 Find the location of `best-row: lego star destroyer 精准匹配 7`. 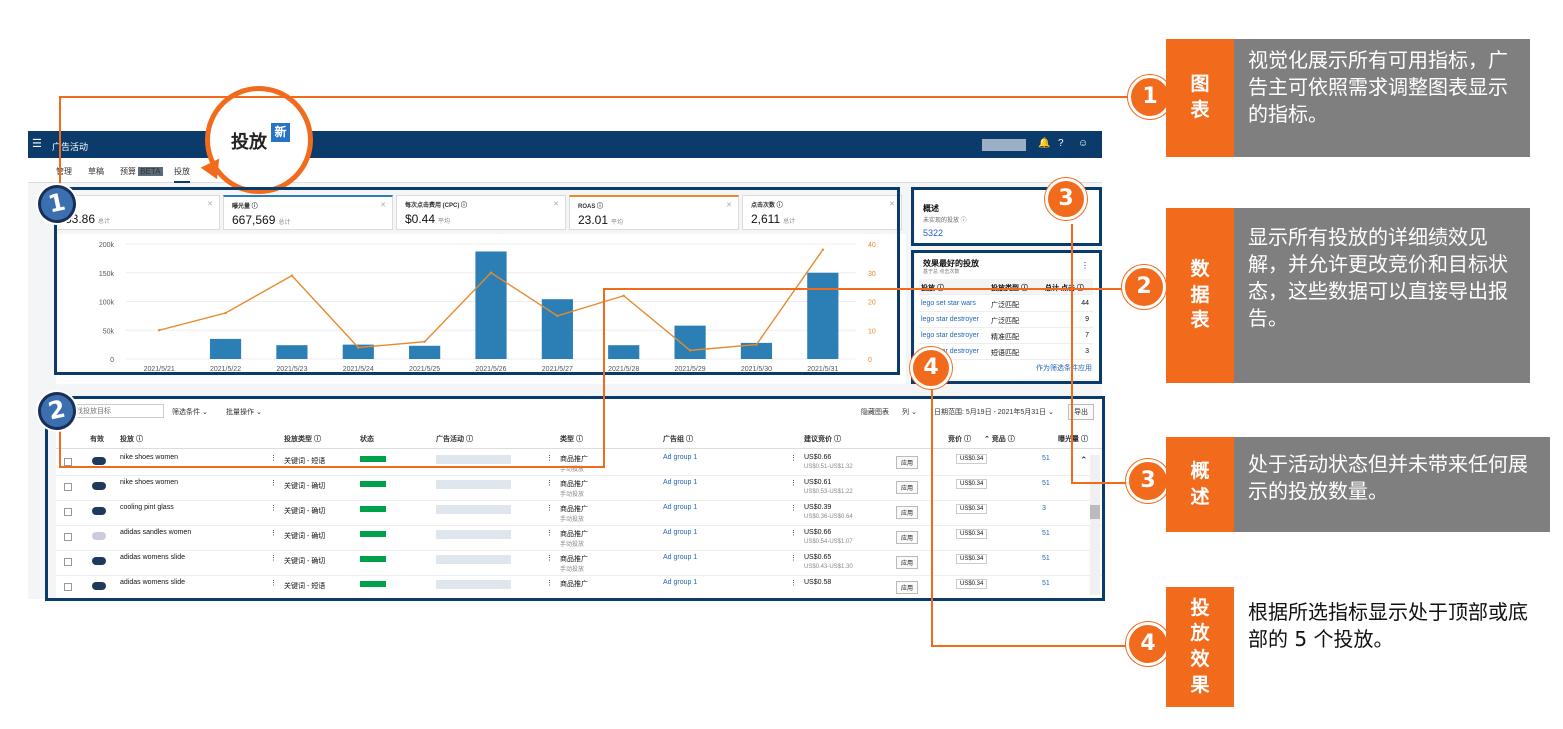

best-row: lego star destroyer 精准匹配 7 is located at coordinates (1006, 336).